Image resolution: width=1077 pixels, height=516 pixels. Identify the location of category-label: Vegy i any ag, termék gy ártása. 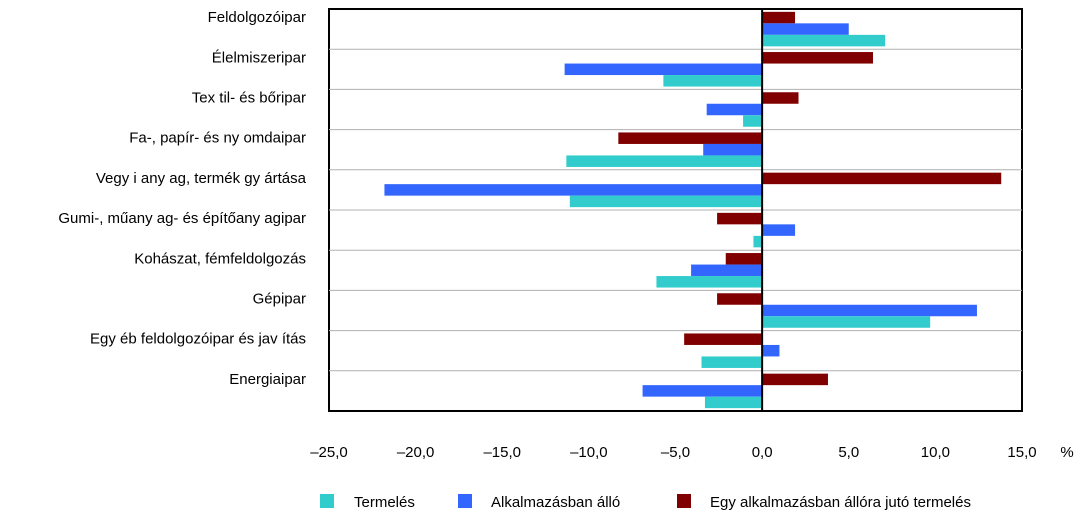
(201, 178).